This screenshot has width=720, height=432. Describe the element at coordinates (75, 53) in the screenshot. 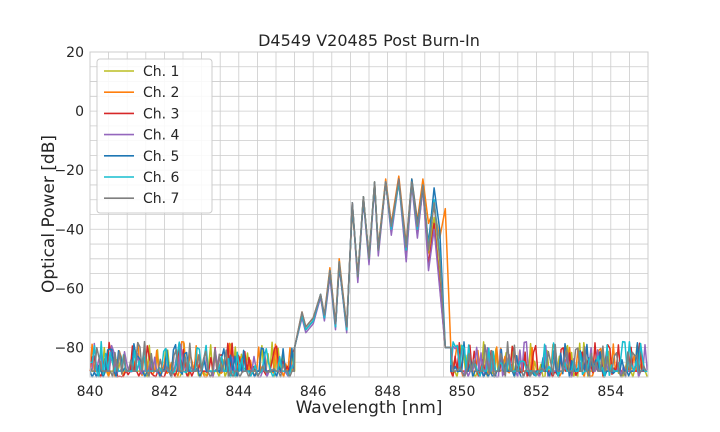

I see `y-tick-label: 20` at that location.